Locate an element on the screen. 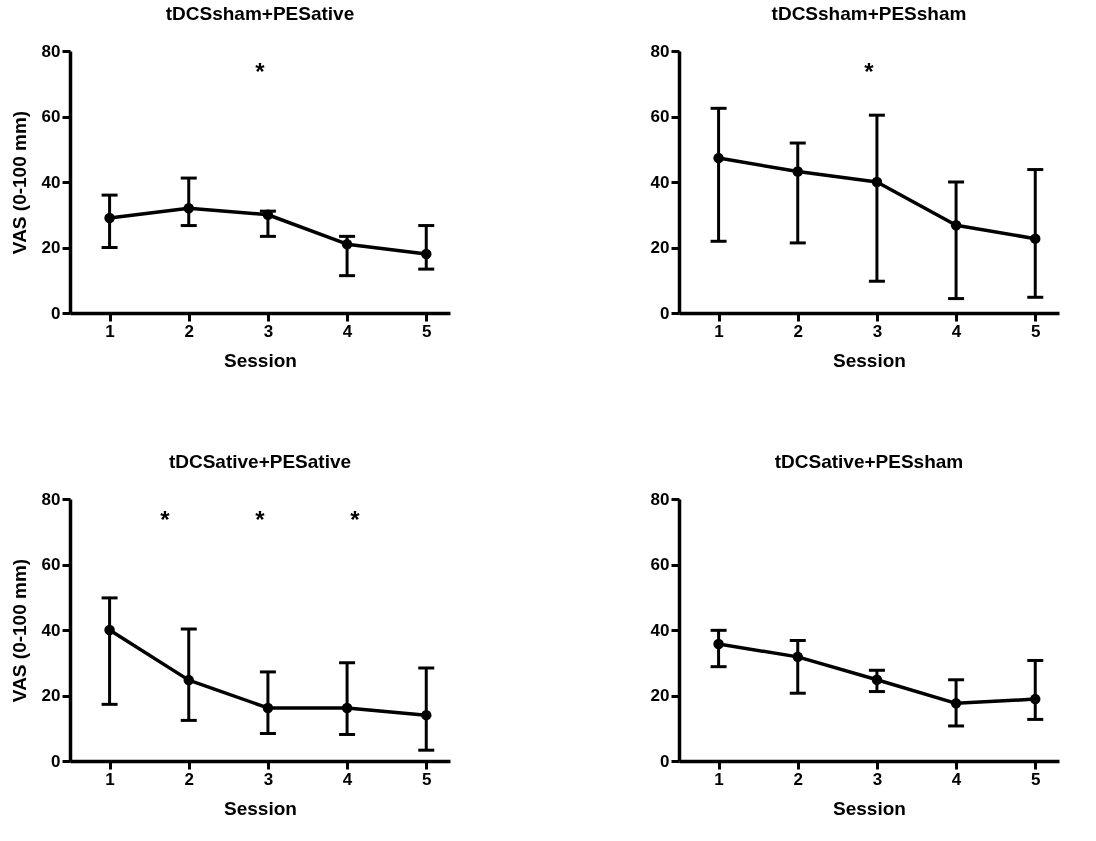 The image size is (1096, 841). chart-title: tDCSative+PESsham is located at coordinates (869, 461).